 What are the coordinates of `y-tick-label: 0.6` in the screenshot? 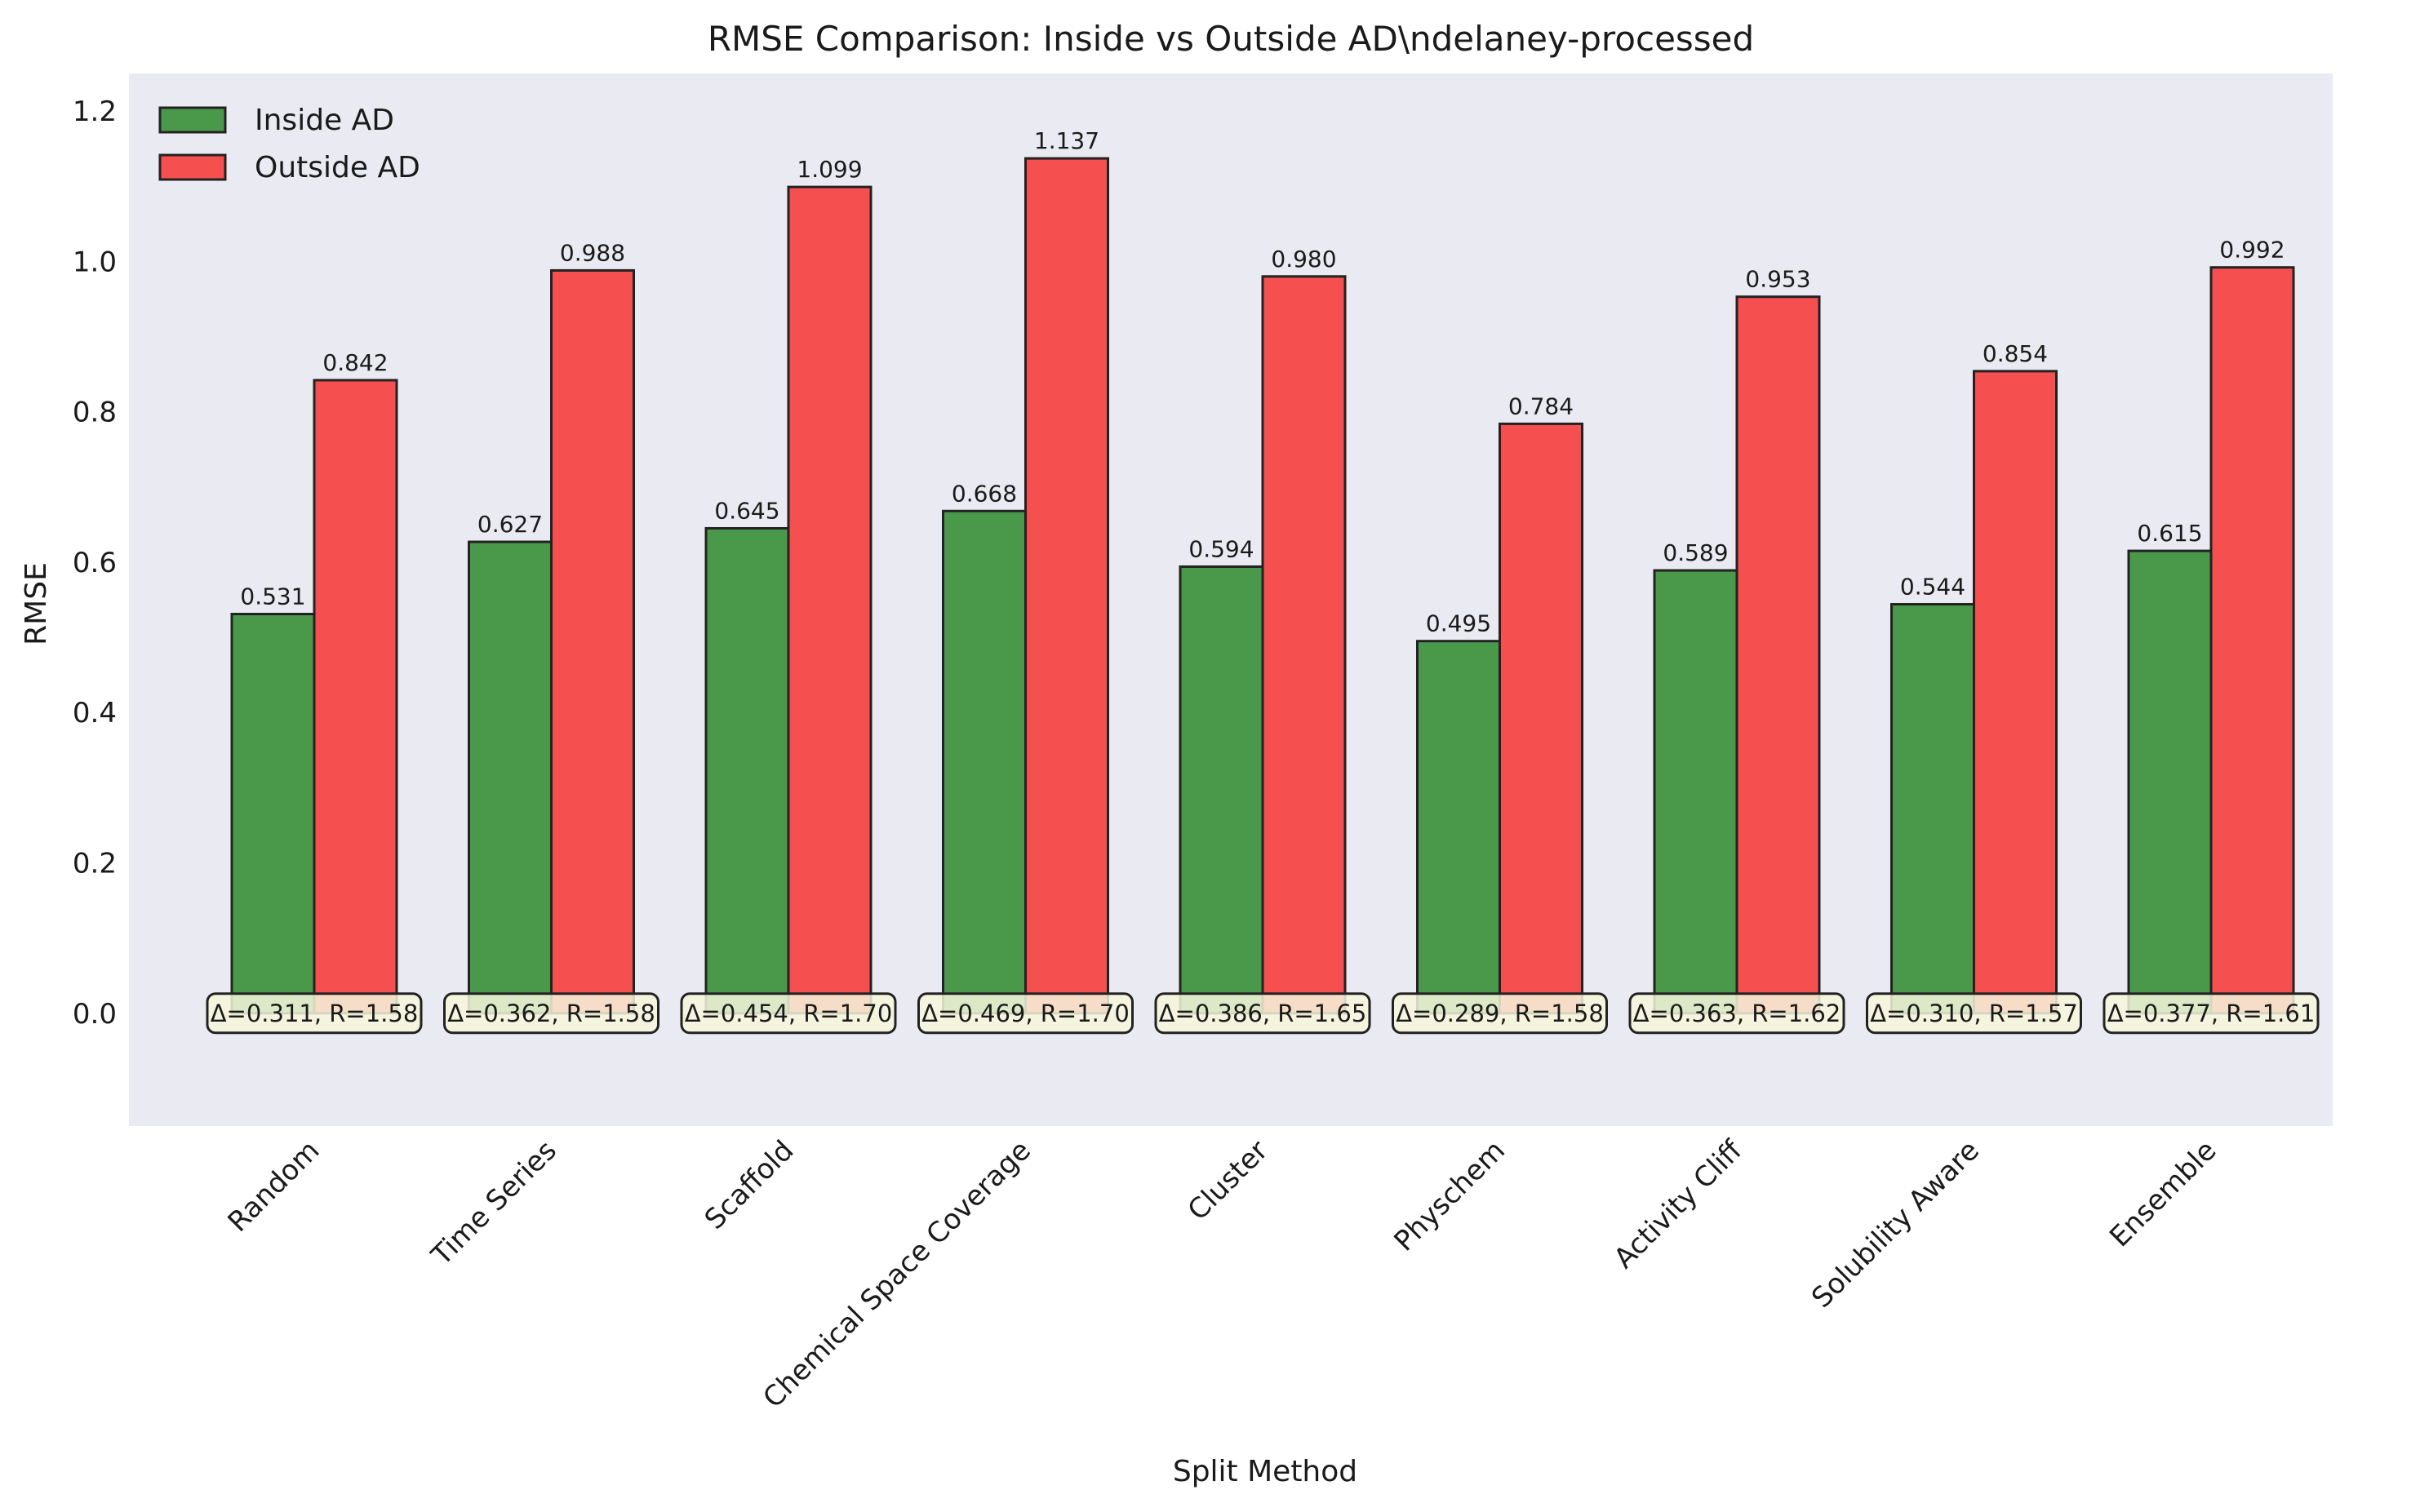 It's located at (95, 563).